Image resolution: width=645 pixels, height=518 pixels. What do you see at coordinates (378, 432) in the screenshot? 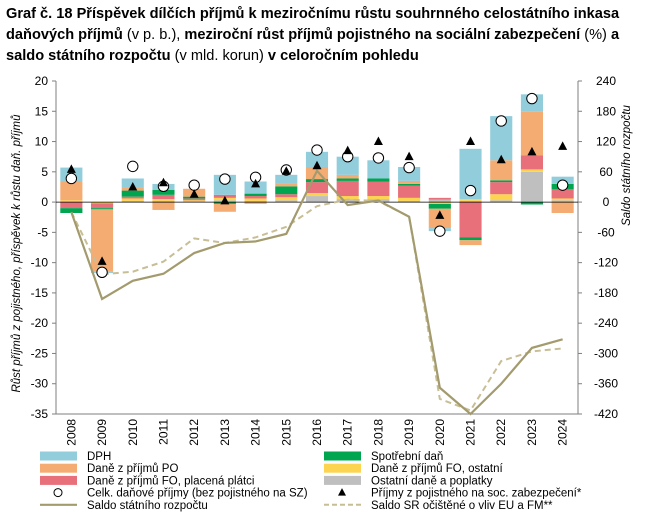
I see `x-tick-label: 2018` at bounding box center [378, 432].